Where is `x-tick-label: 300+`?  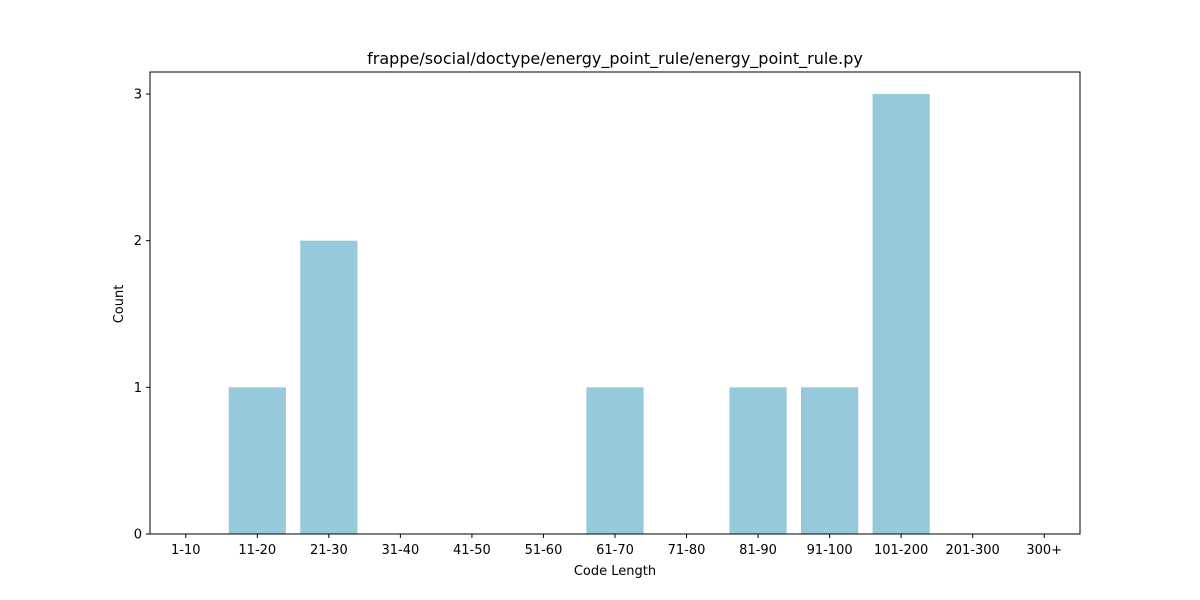
x-tick-label: 300+ is located at coordinates (1044, 550).